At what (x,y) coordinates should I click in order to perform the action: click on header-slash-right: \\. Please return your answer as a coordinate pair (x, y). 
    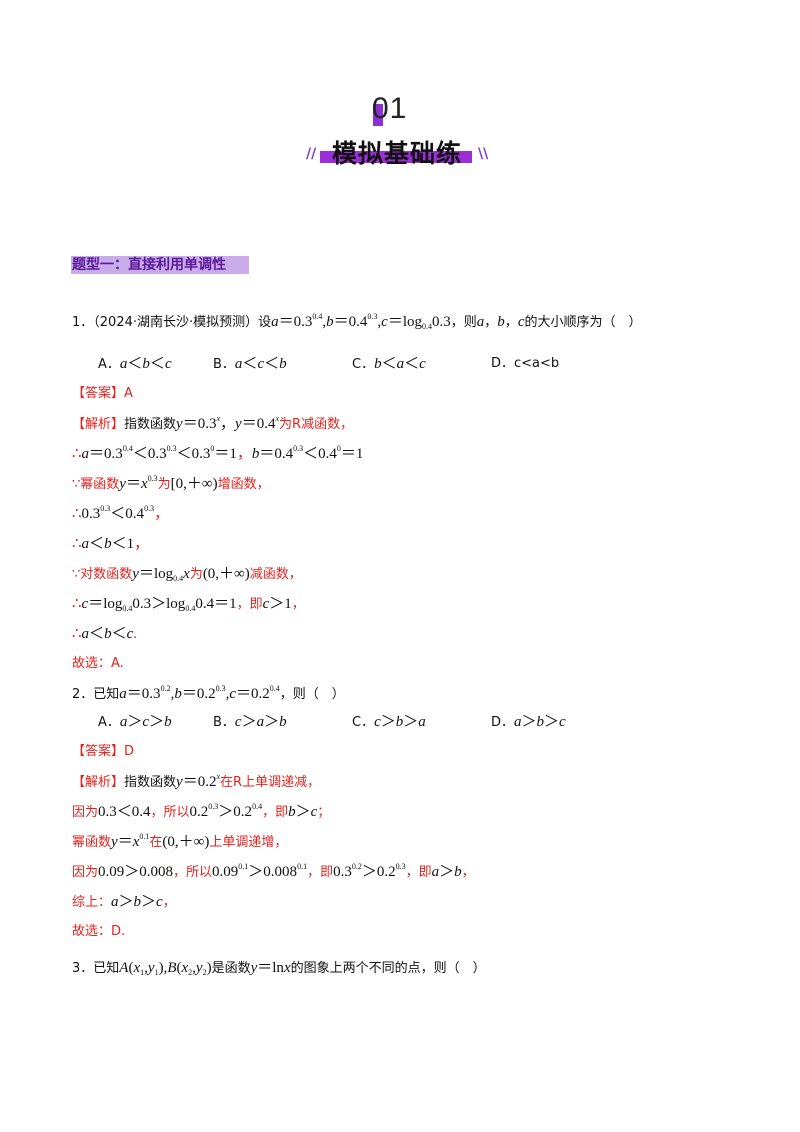
    Looking at the image, I should click on (483, 154).